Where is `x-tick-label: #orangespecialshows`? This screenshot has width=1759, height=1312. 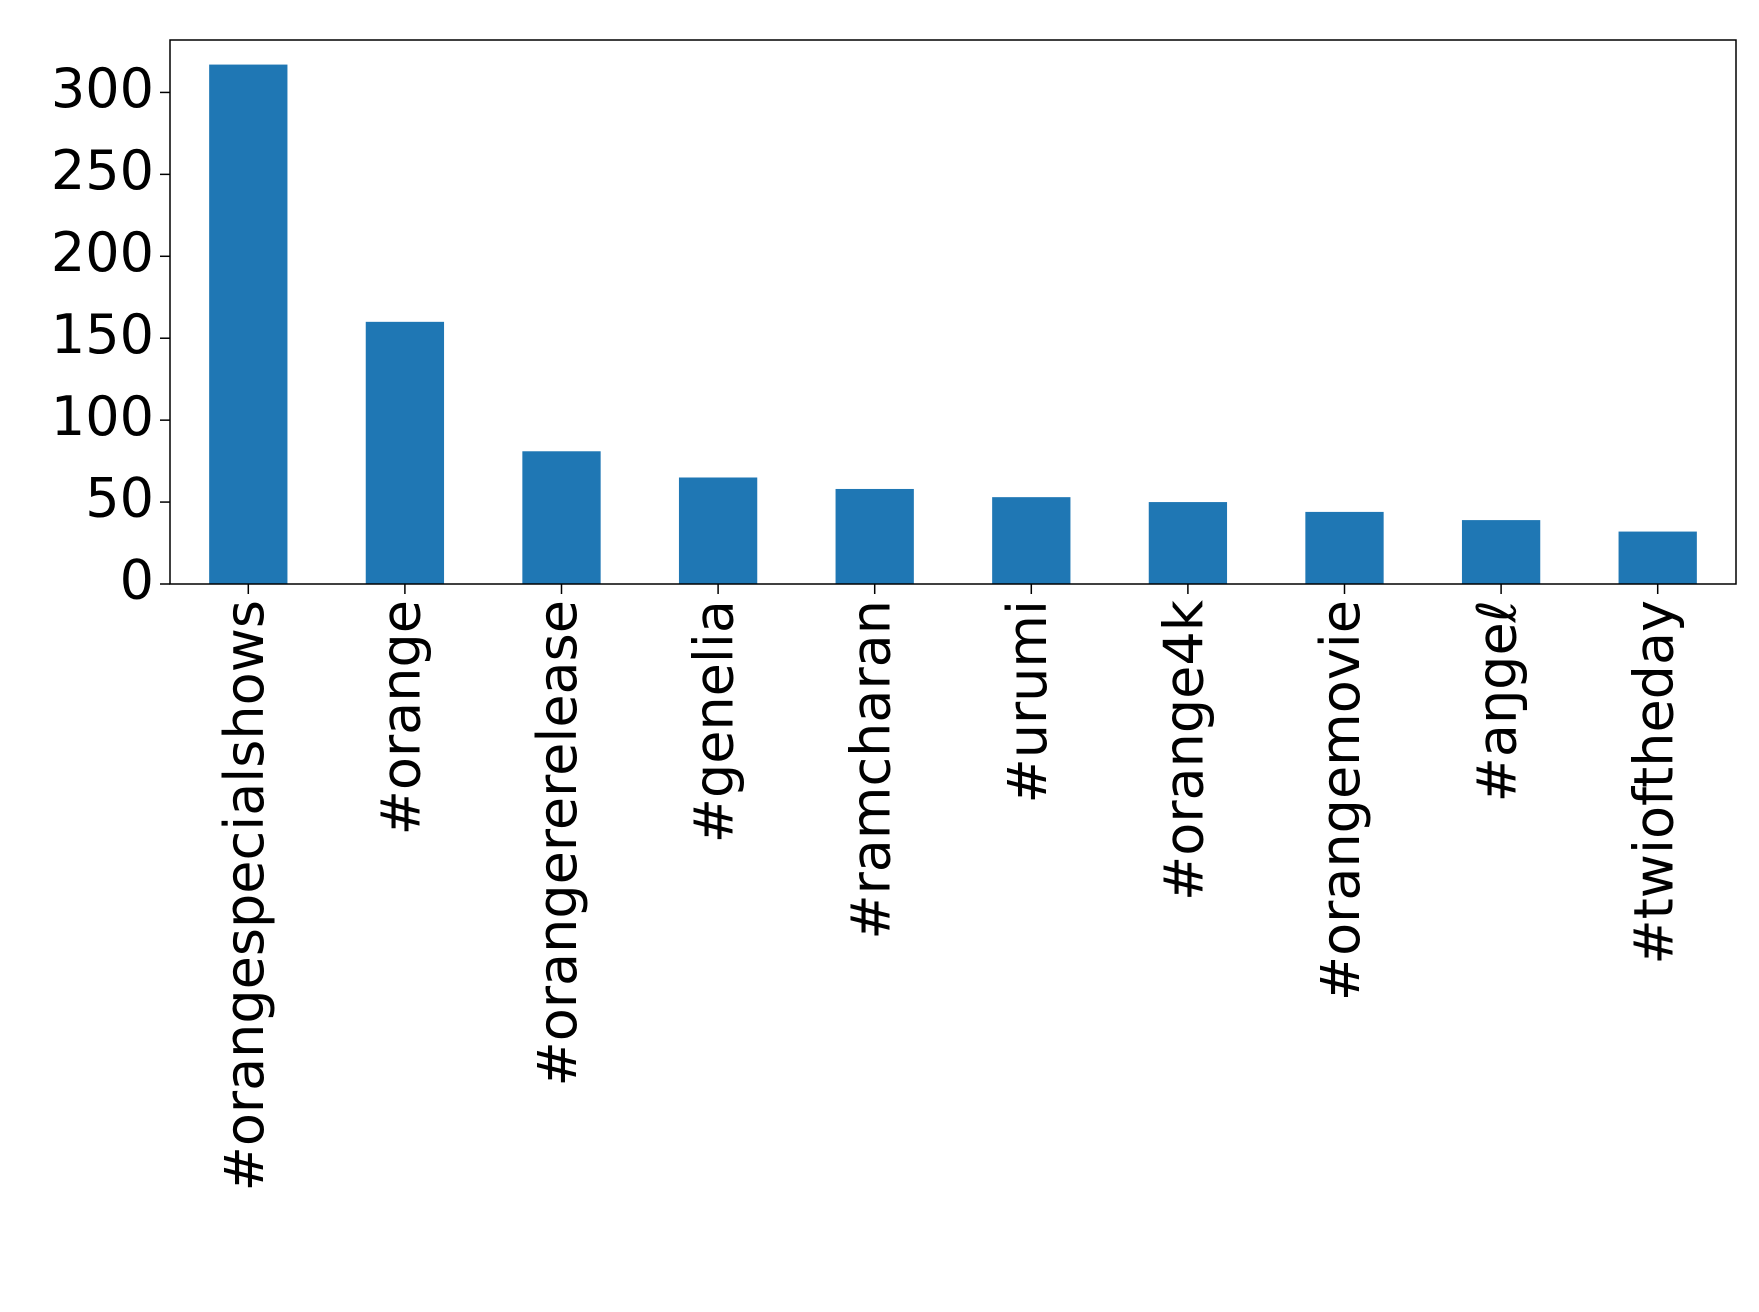
x-tick-label: #orangespecialshows is located at coordinates (244, 895).